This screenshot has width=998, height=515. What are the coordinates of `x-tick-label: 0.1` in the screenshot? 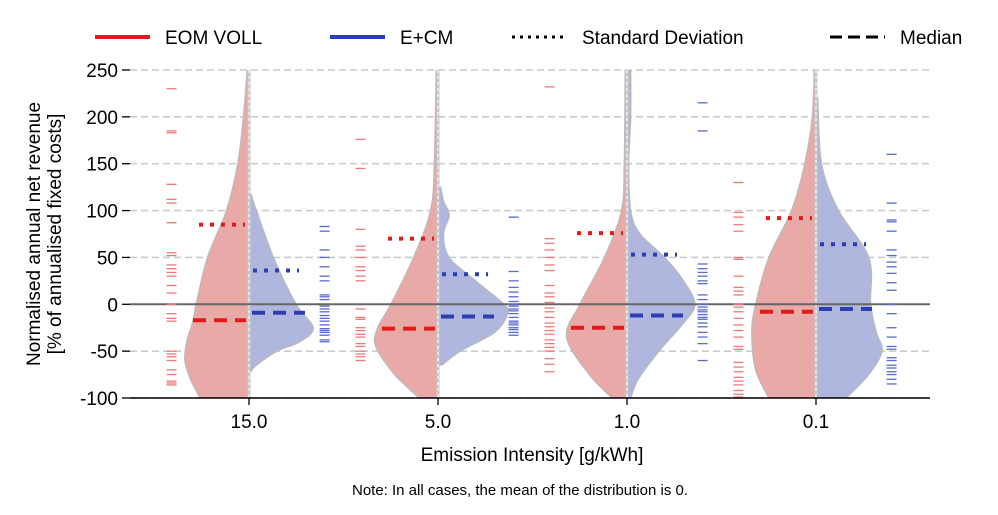 It's located at (816, 422).